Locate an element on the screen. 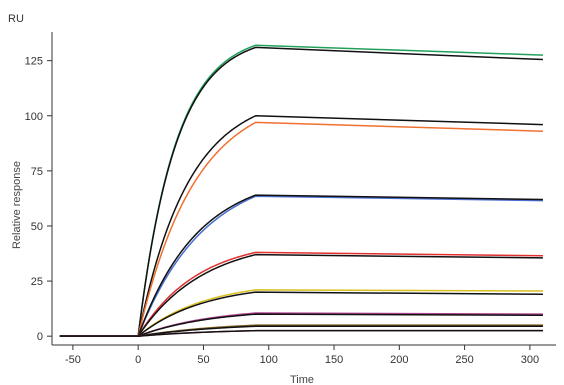 The width and height of the screenshot is (564, 385). y-axis-label: Relative response is located at coordinates (17, 205).